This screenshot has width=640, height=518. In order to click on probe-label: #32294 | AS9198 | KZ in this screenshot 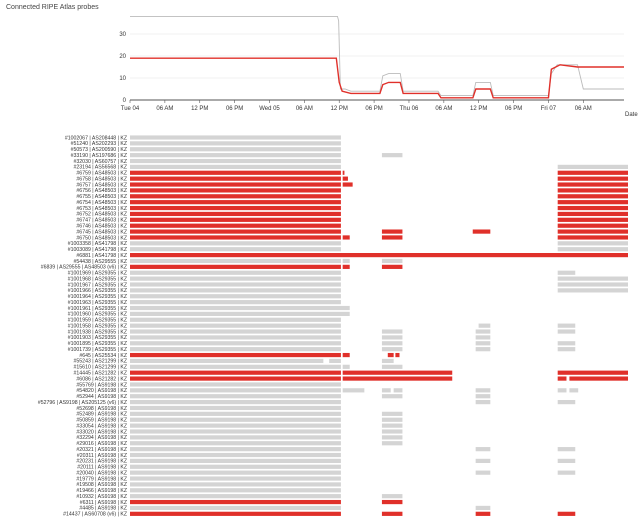, I will do `click(101, 438)`.